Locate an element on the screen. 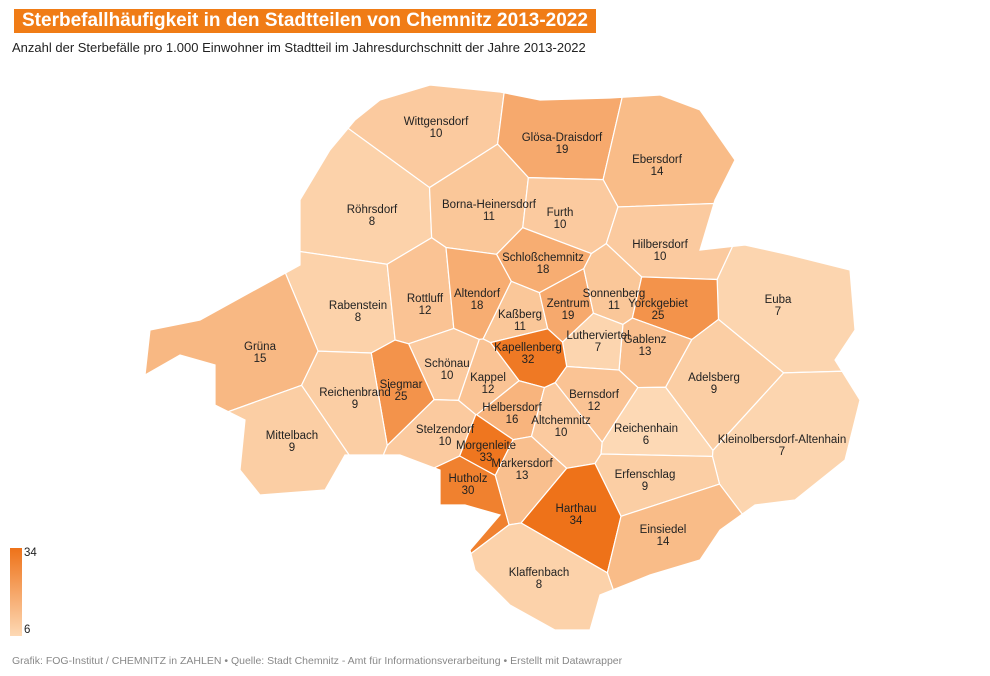  district-name: Schönau is located at coordinates (446, 364).